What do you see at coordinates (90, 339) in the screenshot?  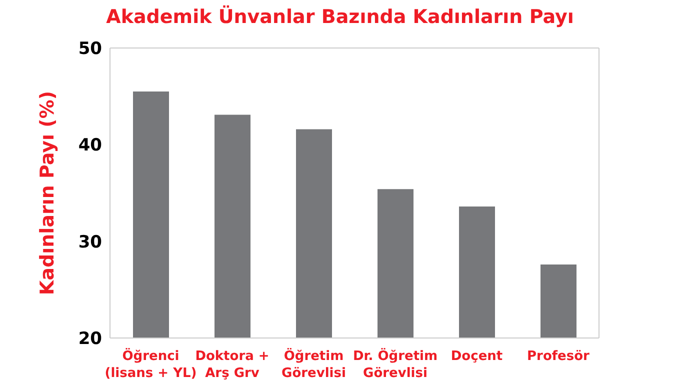 I see `y-tick-label: 20` at bounding box center [90, 339].